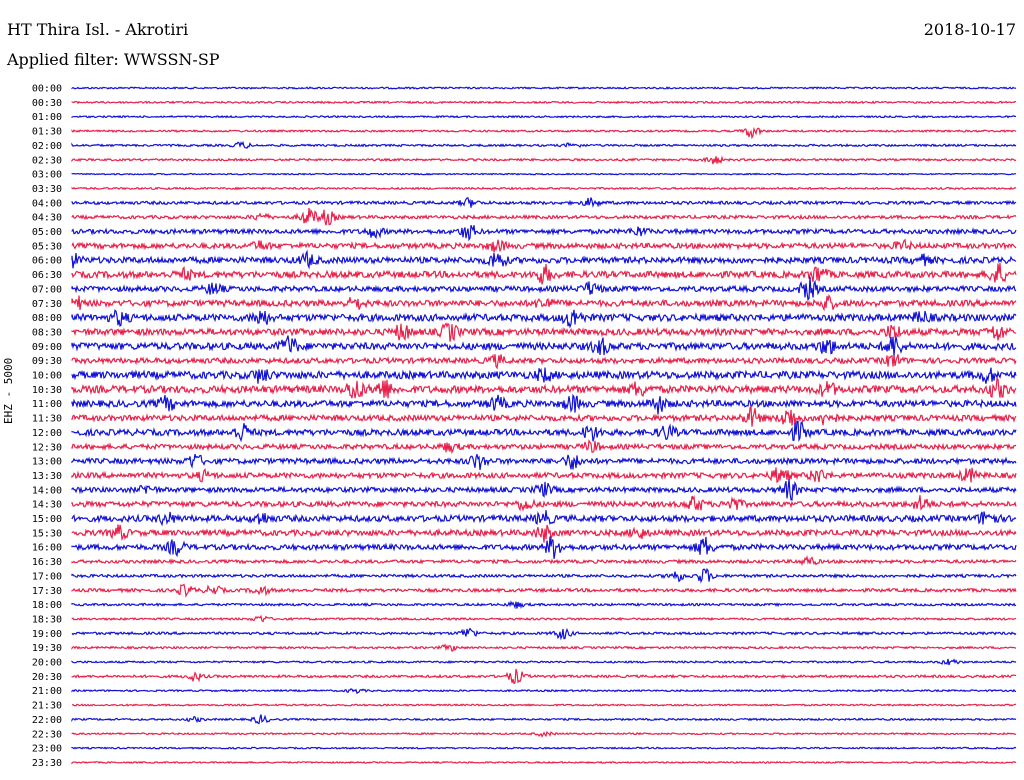  I want to click on time-row-label: 01:00, so click(47, 117).